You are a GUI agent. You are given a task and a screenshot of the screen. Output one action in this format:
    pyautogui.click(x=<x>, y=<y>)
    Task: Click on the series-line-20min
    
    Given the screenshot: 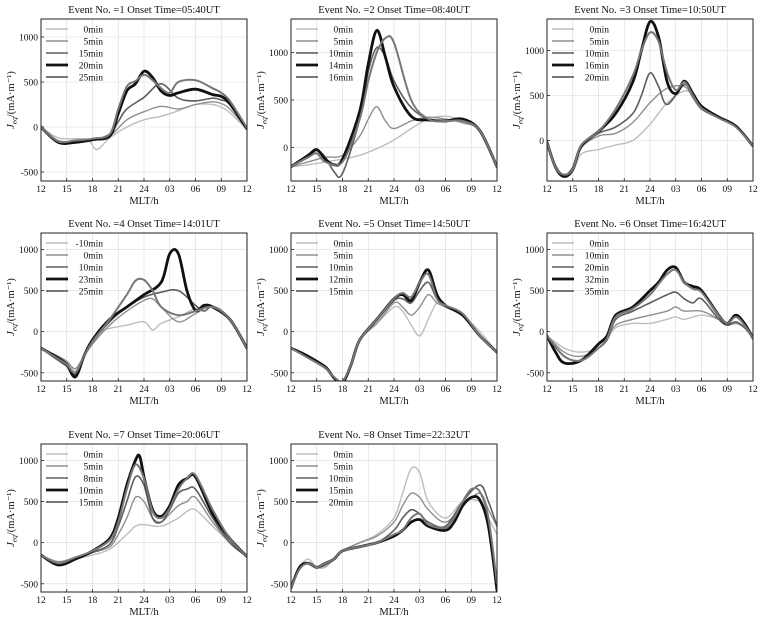 What is the action you would take?
    pyautogui.click(x=394, y=538)
    